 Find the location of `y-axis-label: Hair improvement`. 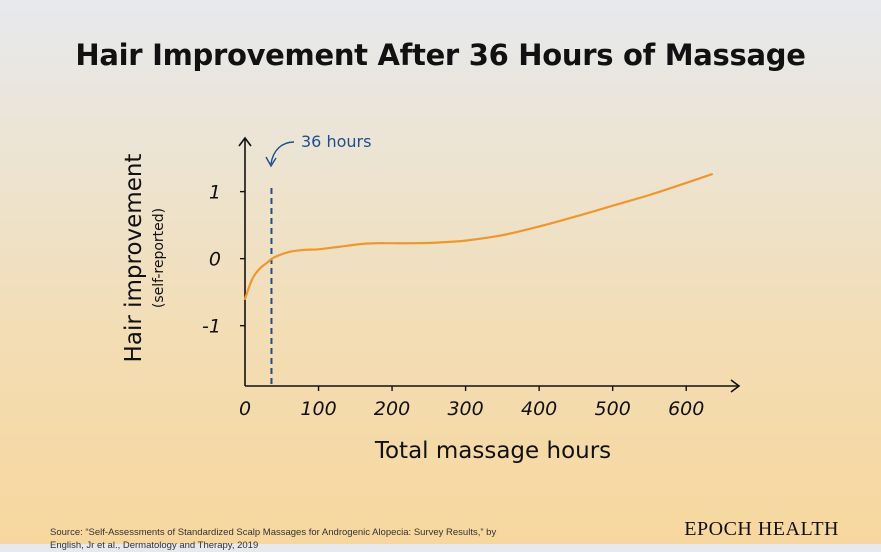

y-axis-label: Hair improvement is located at coordinates (134, 258).